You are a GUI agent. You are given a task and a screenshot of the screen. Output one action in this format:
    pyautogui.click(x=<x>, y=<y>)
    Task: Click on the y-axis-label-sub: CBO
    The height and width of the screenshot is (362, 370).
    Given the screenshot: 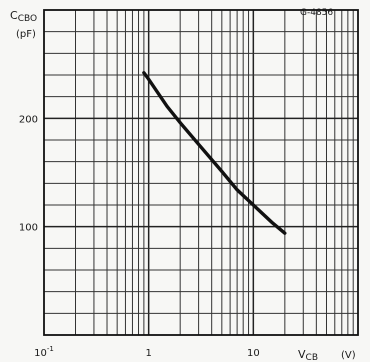 What is the action you would take?
    pyautogui.click(x=27, y=19)
    